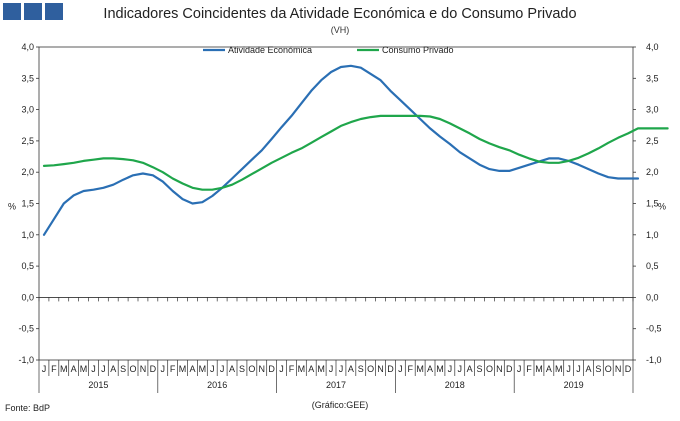 The height and width of the screenshot is (421, 680). I want to click on chart-subtitle: (VH), so click(340, 30).